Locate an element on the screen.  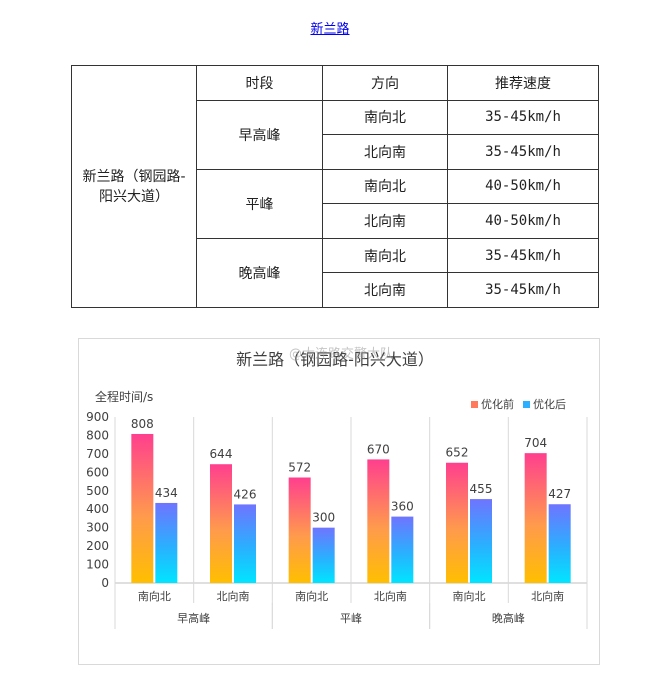
header-period: 时段 is located at coordinates (259, 83).